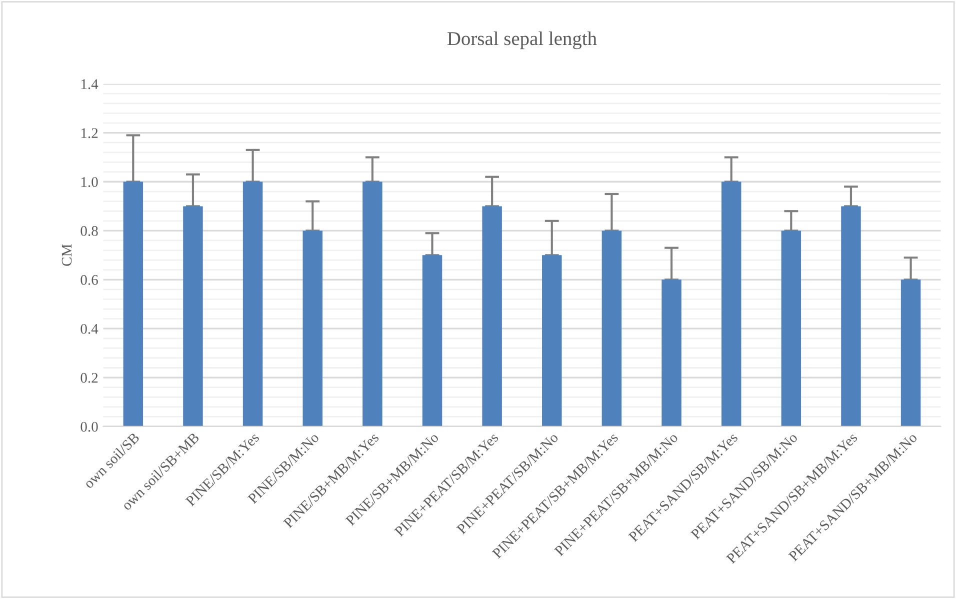 This screenshot has height=599, width=956. What do you see at coordinates (89, 427) in the screenshot?
I see `y-tick-label: 0.0` at bounding box center [89, 427].